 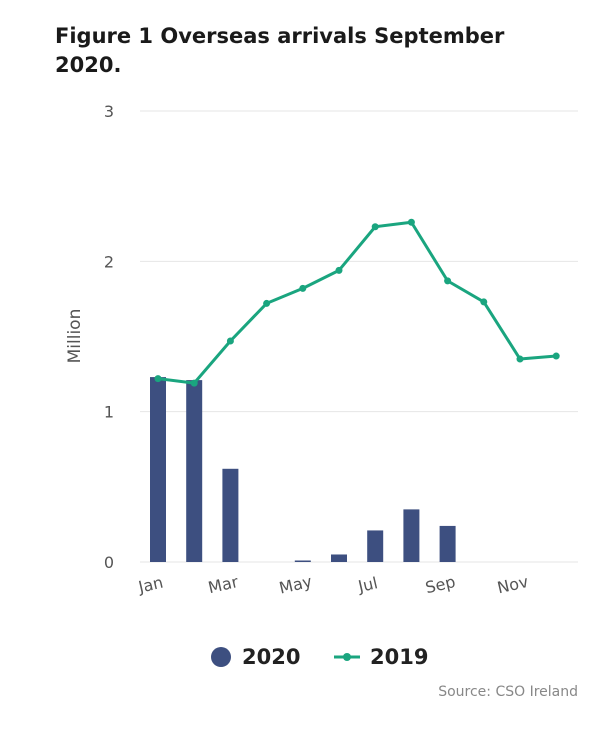 What do you see at coordinates (303, 469) in the screenshot?
I see `bars-2020` at bounding box center [303, 469].